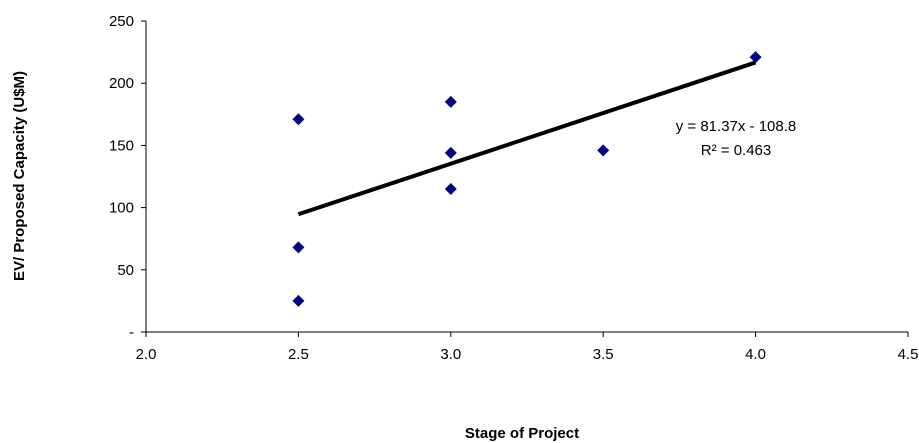  Describe the element at coordinates (121, 83) in the screenshot. I see `y-tick-label: 200` at that location.